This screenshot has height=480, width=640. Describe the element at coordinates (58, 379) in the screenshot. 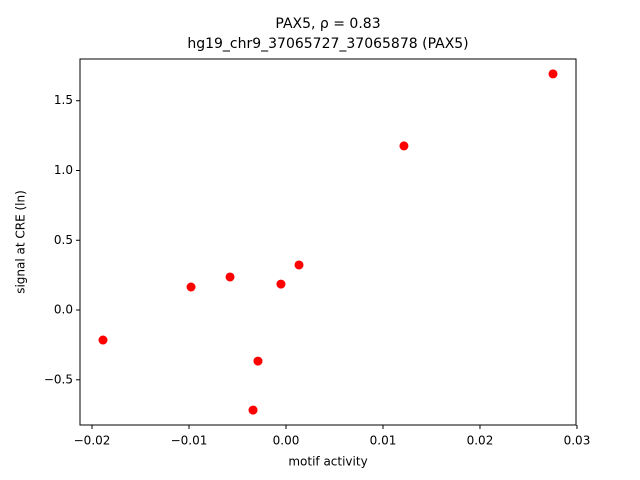

I see `y-tick-label: −0.5` at that location.